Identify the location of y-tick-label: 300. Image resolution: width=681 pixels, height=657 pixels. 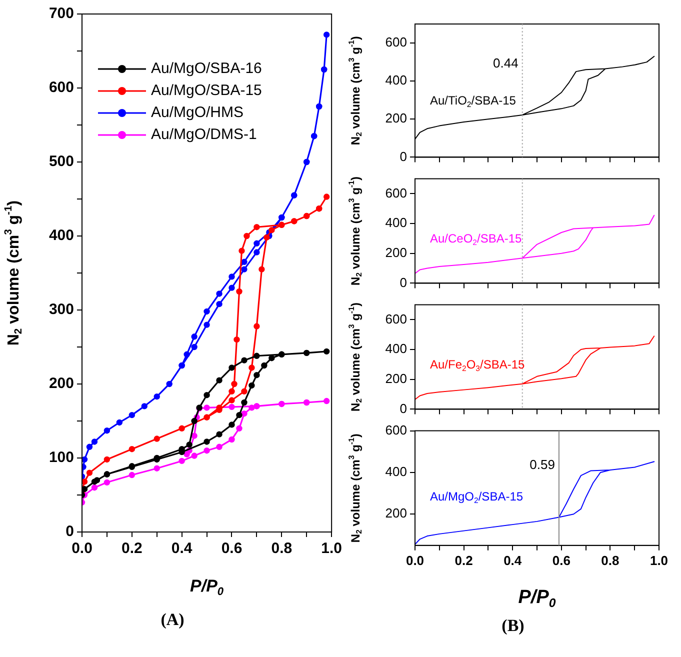
(61, 309).